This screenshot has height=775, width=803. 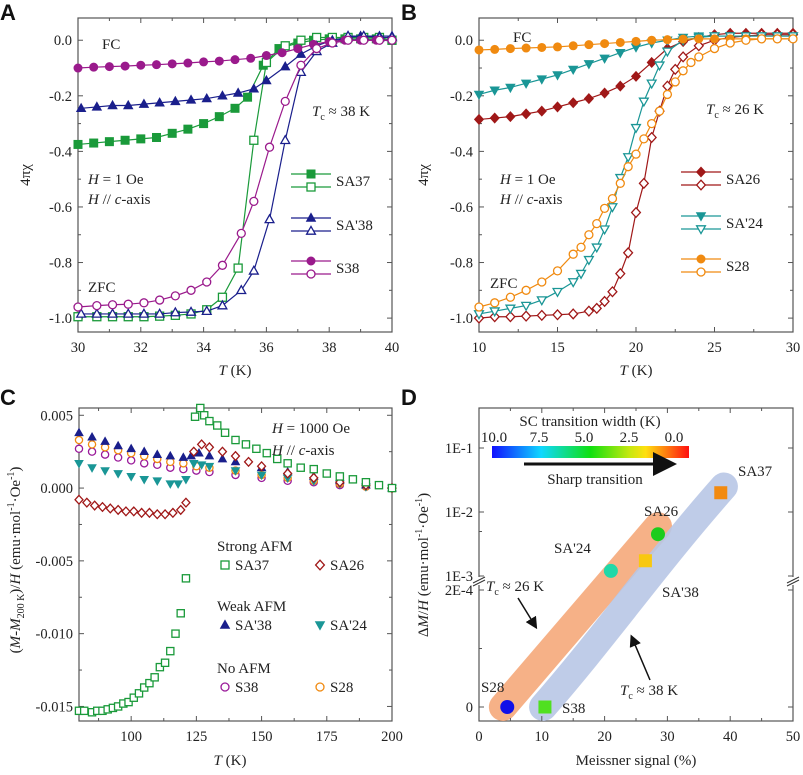 What do you see at coordinates (254, 547) in the screenshot?
I see `legend-group-title: Strong AFM` at bounding box center [254, 547].